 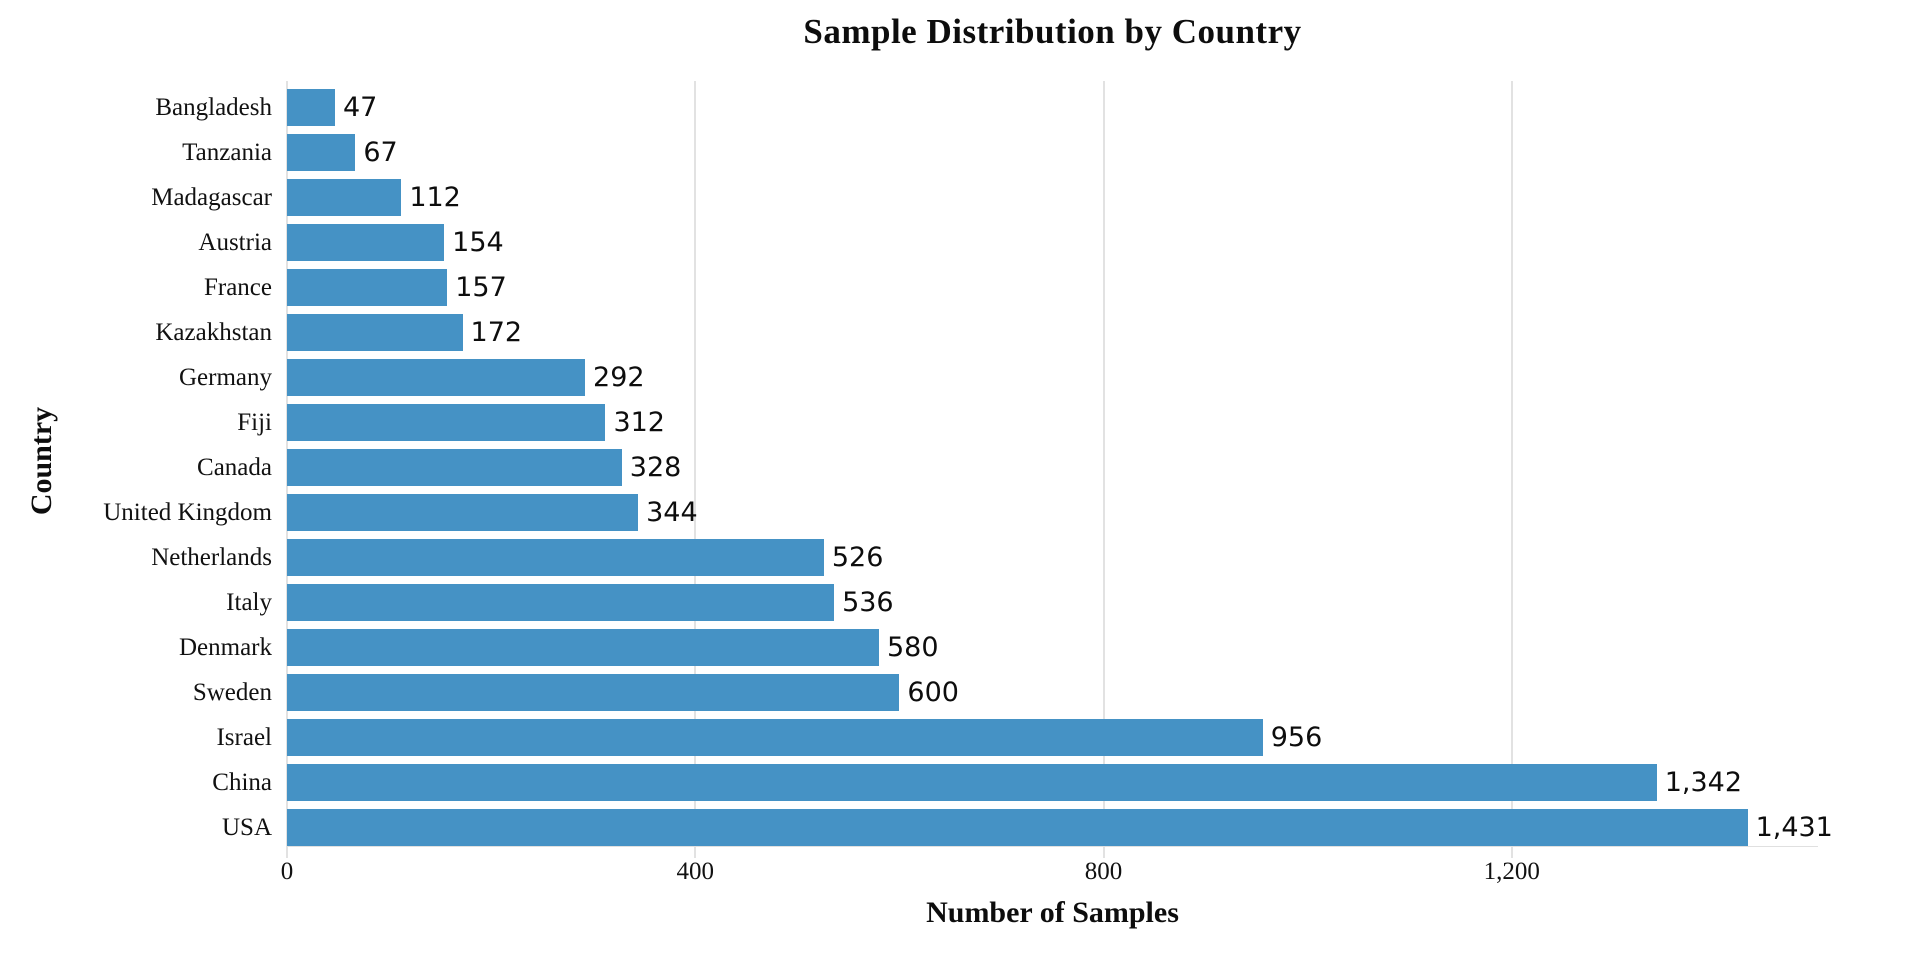 What do you see at coordinates (1052, 152) in the screenshot?
I see `bar-row: 67` at bounding box center [1052, 152].